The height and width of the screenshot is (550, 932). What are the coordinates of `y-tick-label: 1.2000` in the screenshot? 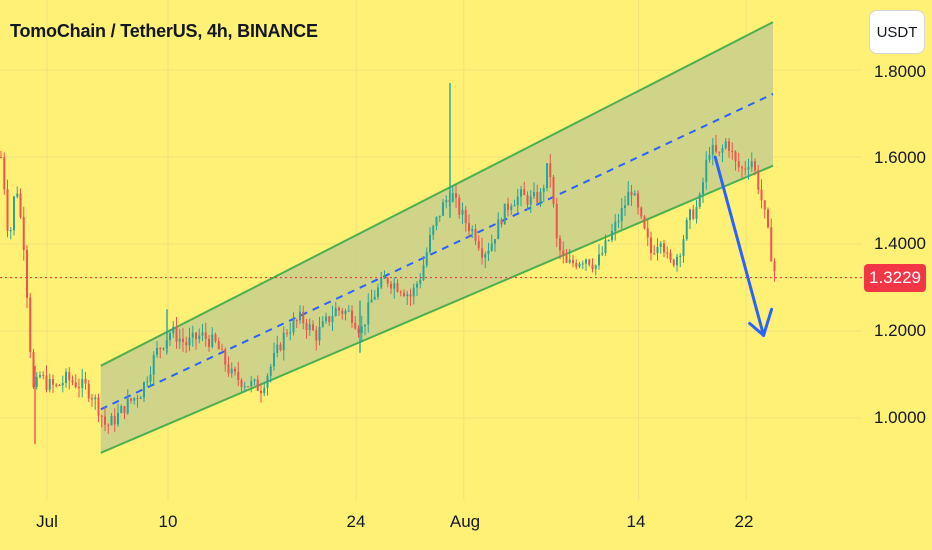 It's located at (900, 330).